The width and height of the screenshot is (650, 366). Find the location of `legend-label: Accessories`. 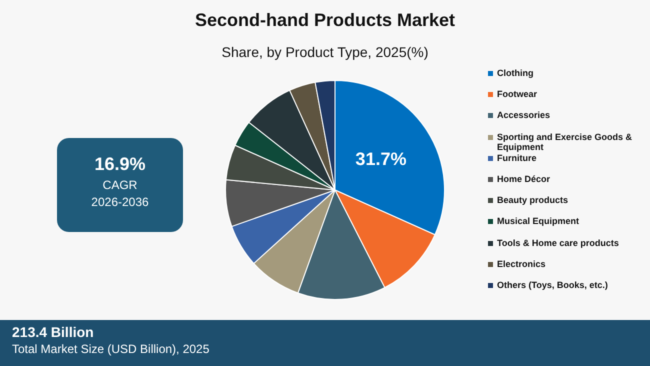

legend-label: Accessories is located at coordinates (523, 115).